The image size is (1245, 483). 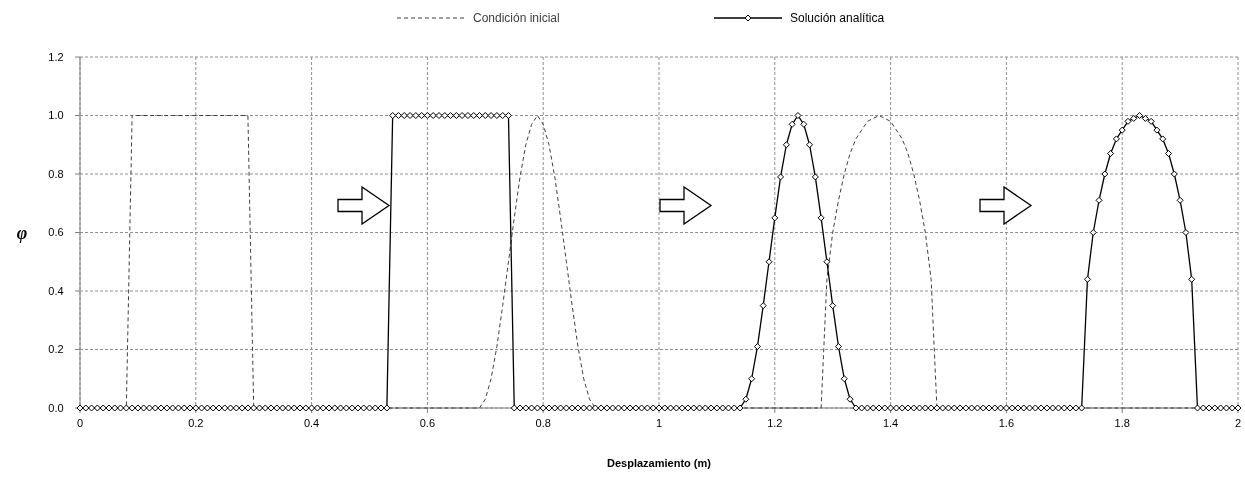 I want to click on x-tick-label: 0.6, so click(x=427, y=423).